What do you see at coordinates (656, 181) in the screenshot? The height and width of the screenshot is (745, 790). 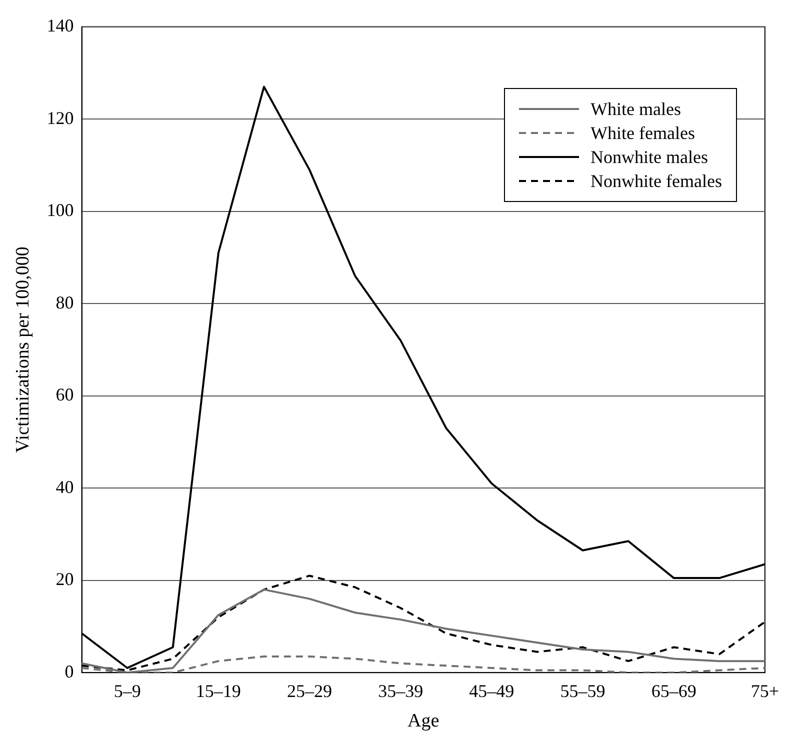 I see `legend-label: Nonwhite females` at bounding box center [656, 181].